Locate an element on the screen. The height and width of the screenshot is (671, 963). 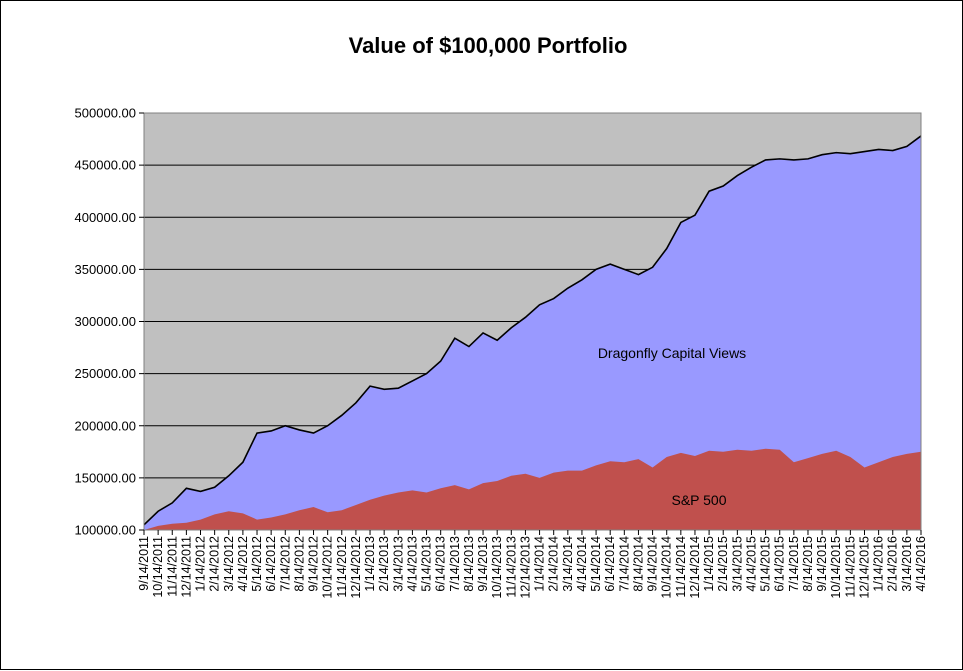
x-tick-label: 8/14/2014 is located at coordinates (638, 564).